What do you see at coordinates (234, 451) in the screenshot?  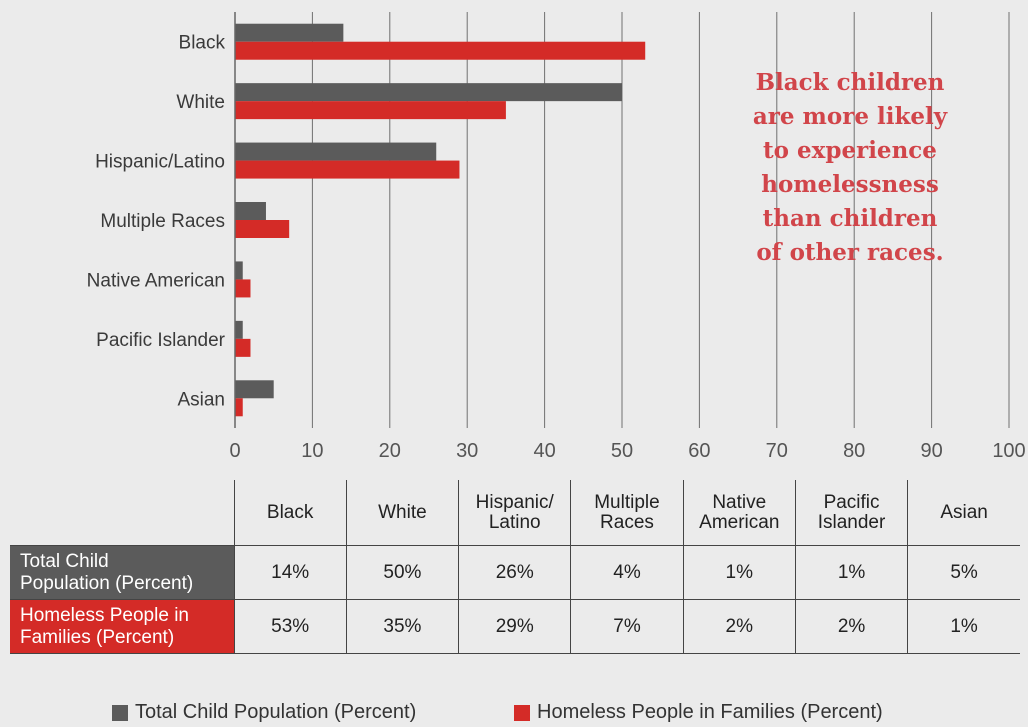 I see `x-tick-label: 0` at bounding box center [234, 451].